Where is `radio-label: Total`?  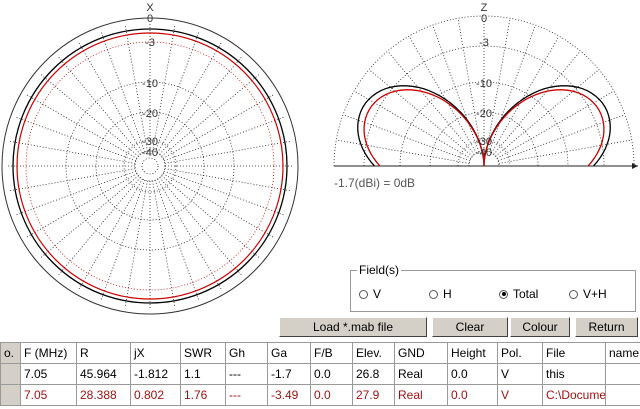
radio-label: Total is located at coordinates (526, 294).